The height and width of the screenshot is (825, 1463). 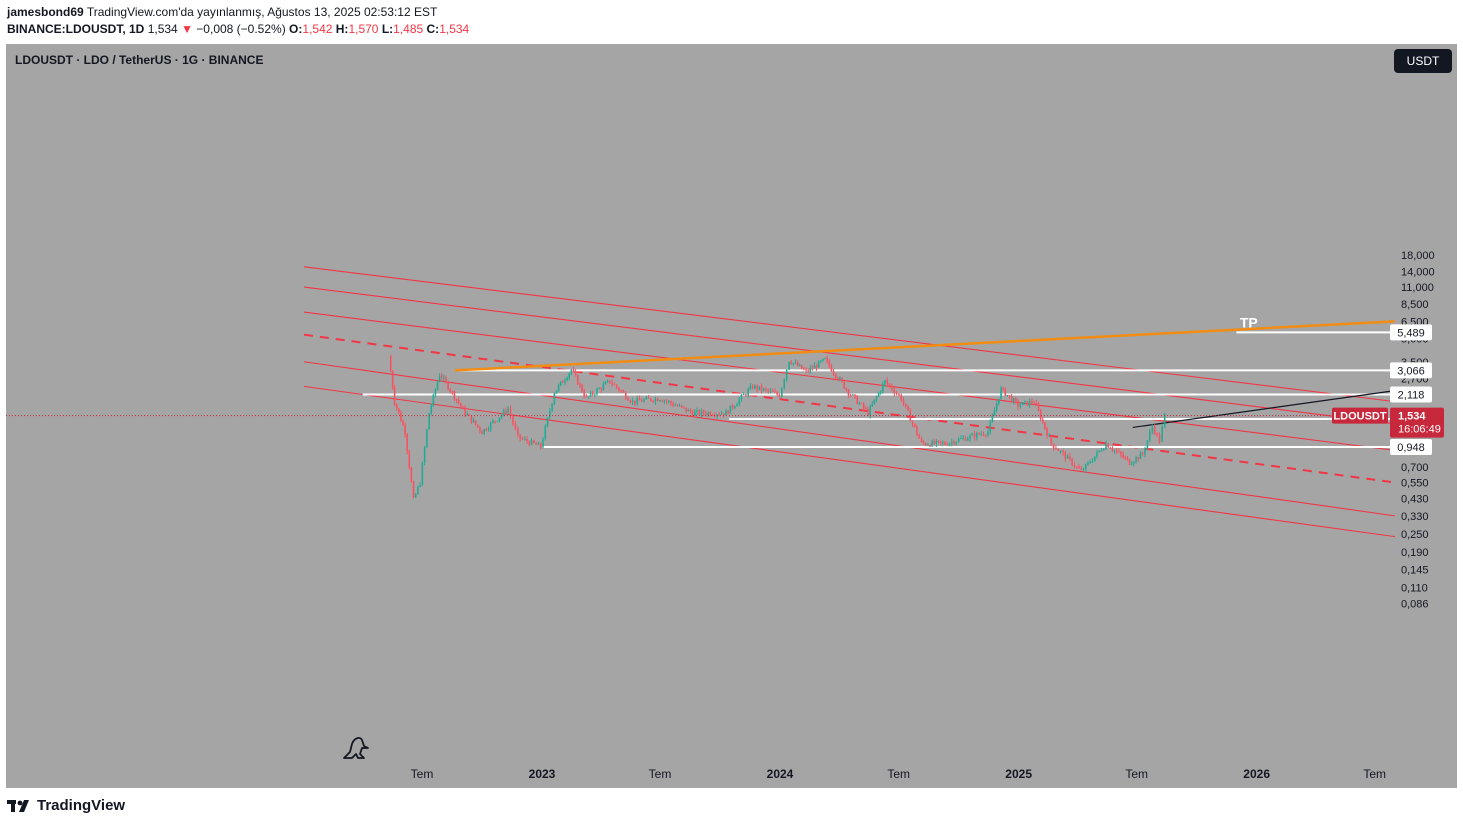 I want to click on currency-button: USDT, so click(x=1423, y=61).